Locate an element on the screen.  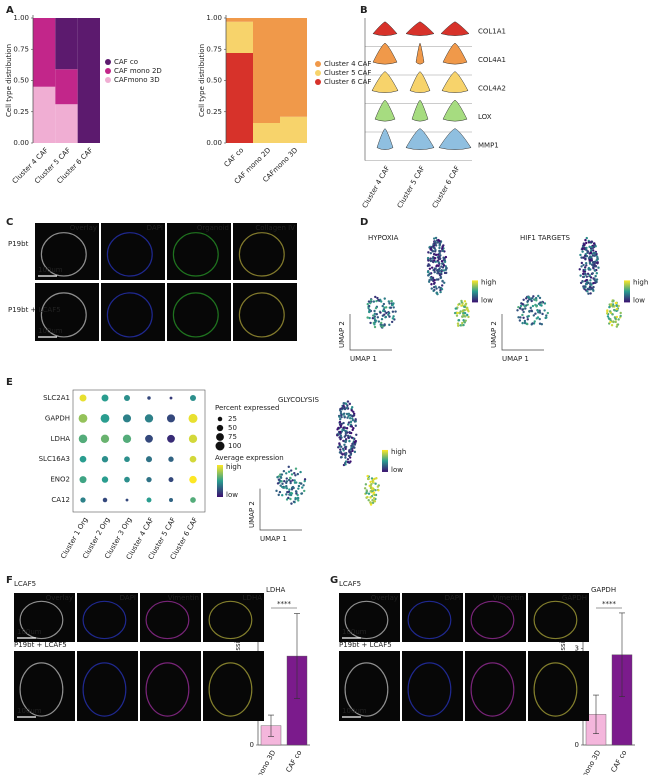
x-axis-label: UMAP 1 is located at coordinates (273, 539).